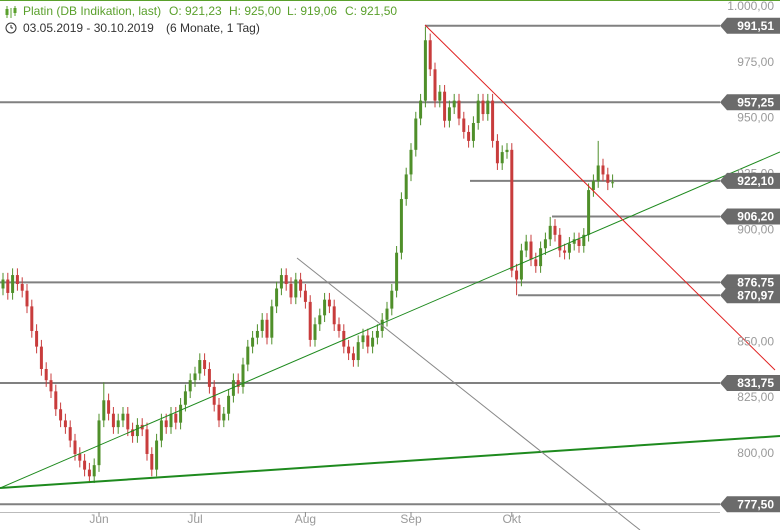  What do you see at coordinates (755, 102) in the screenshot?
I see `level-label: 957,25` at bounding box center [755, 102].